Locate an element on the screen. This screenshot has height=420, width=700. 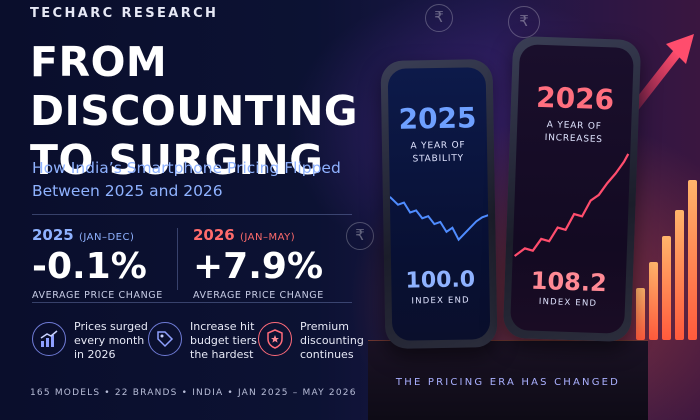
point-item: Premium discounting continues is located at coordinates (319, 341).